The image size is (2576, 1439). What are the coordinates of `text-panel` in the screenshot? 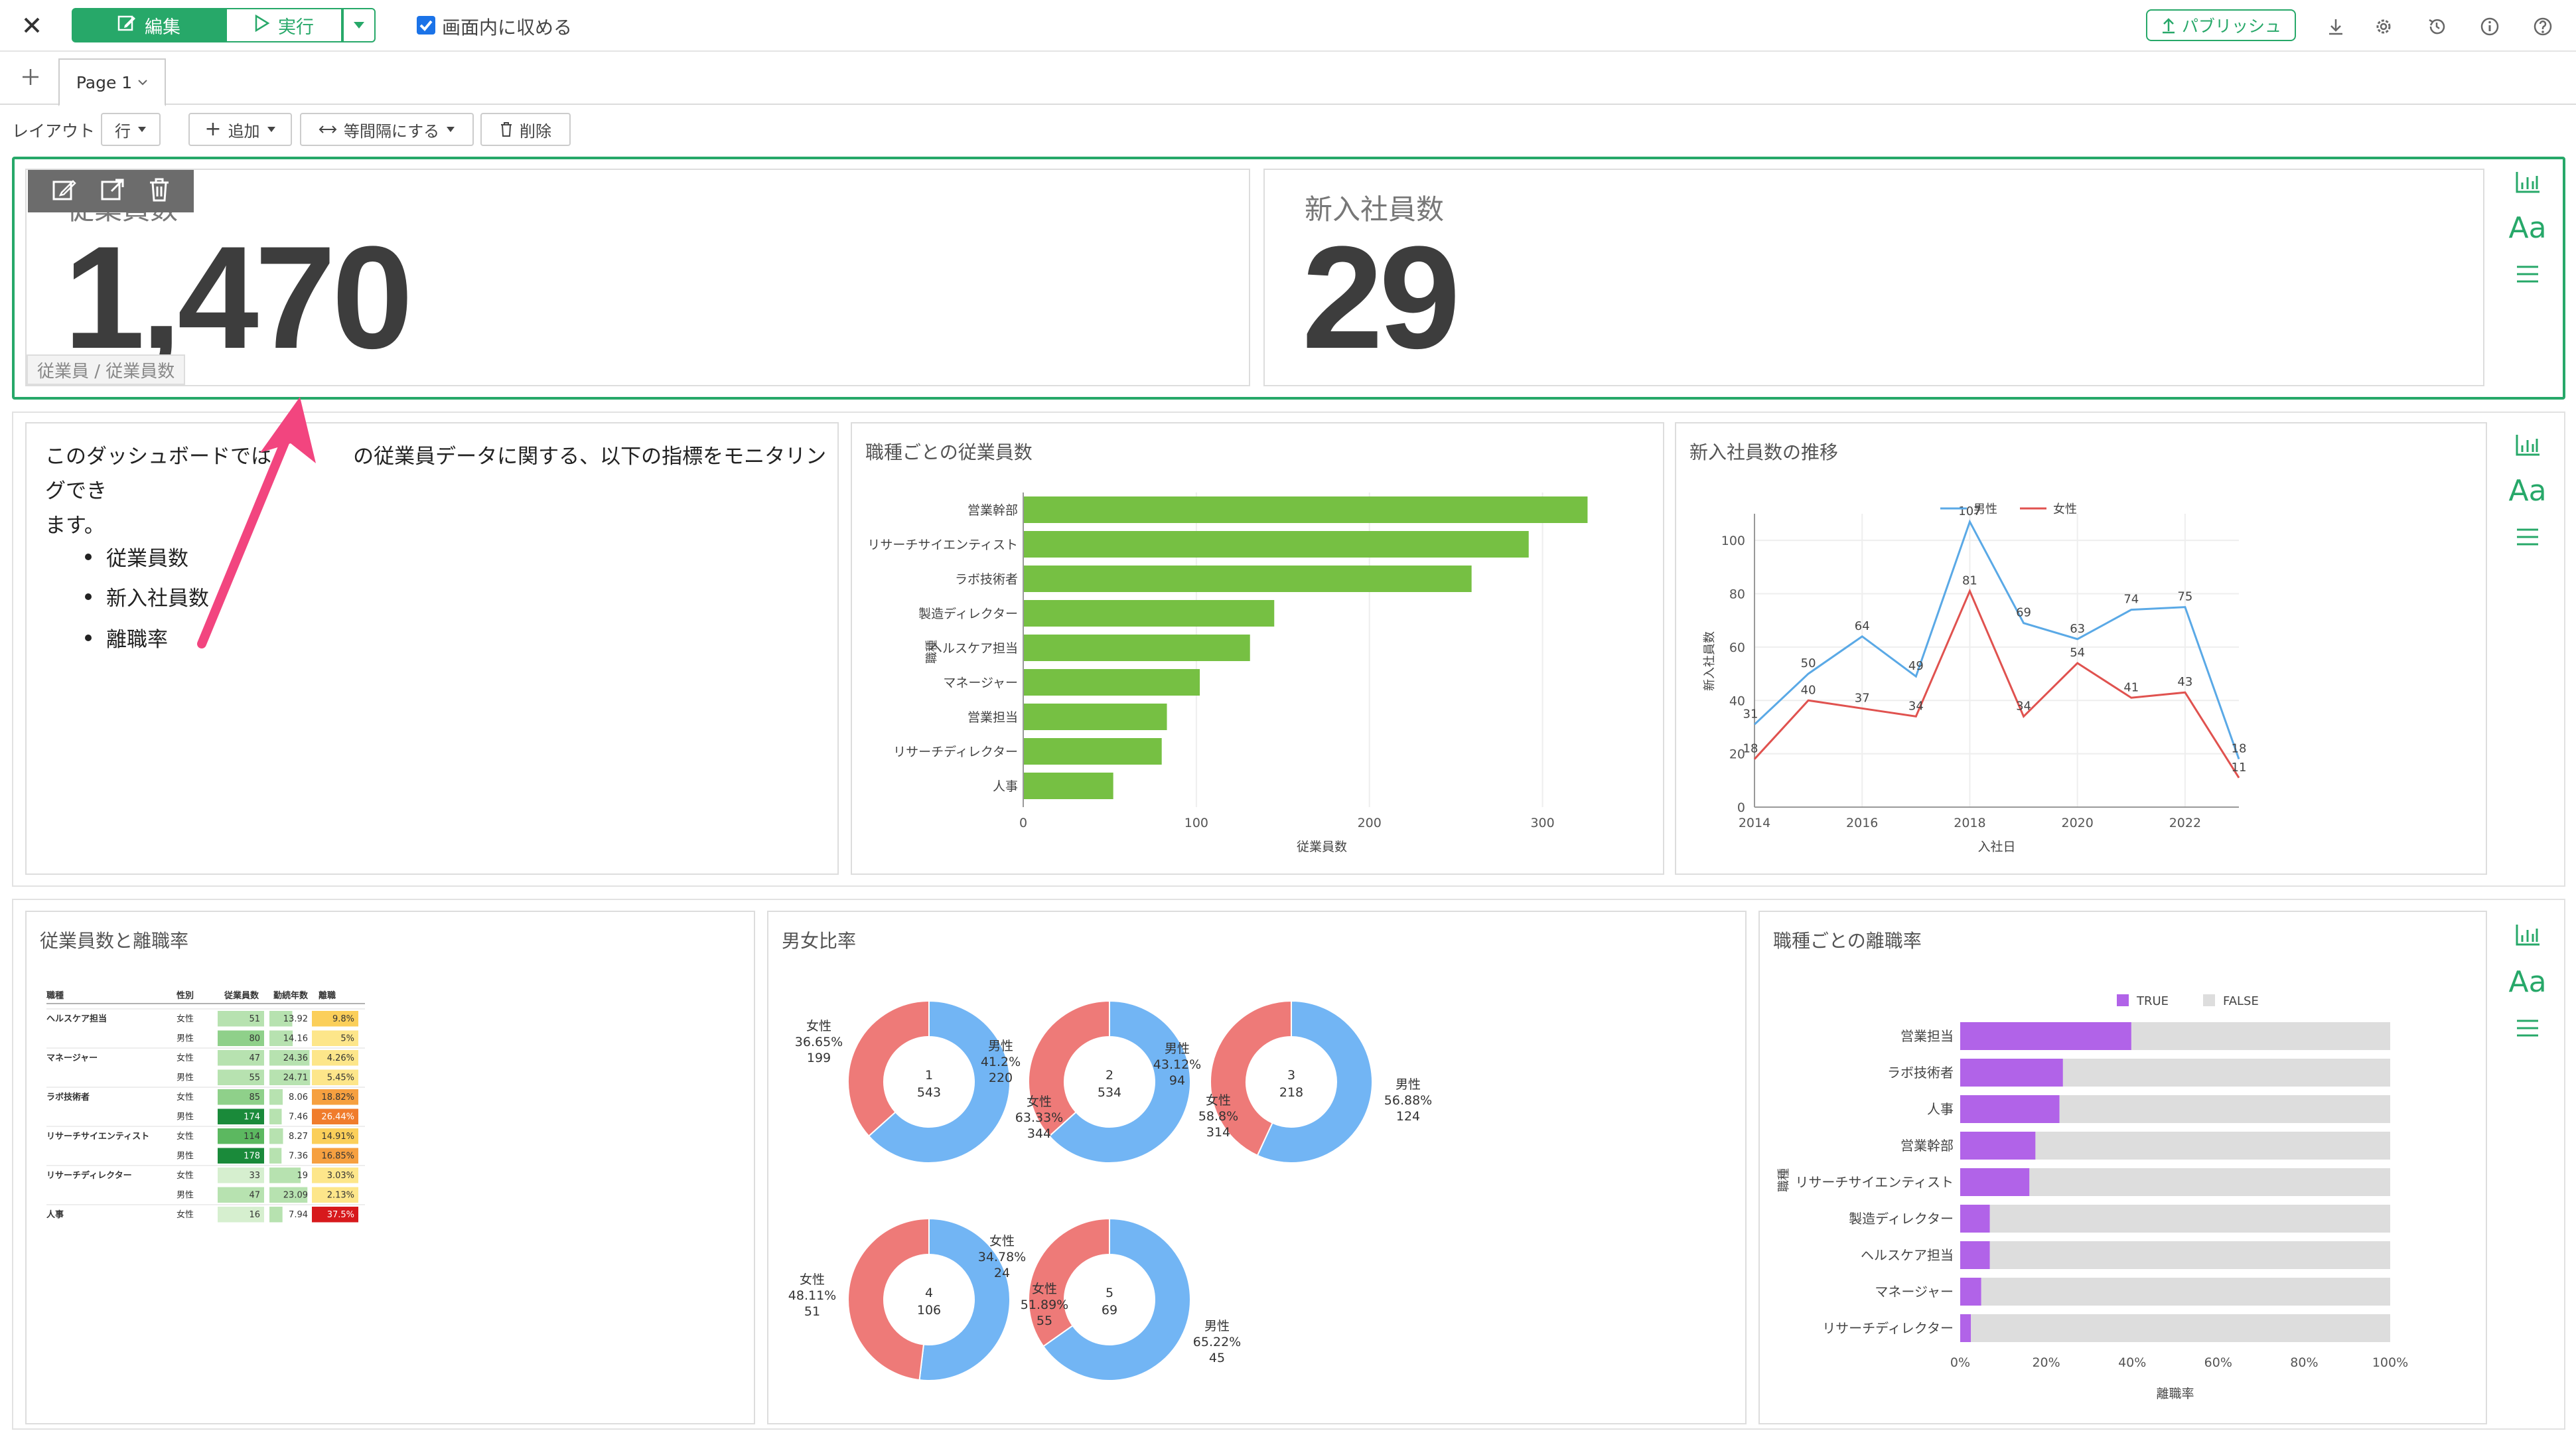 It's located at (432, 648).